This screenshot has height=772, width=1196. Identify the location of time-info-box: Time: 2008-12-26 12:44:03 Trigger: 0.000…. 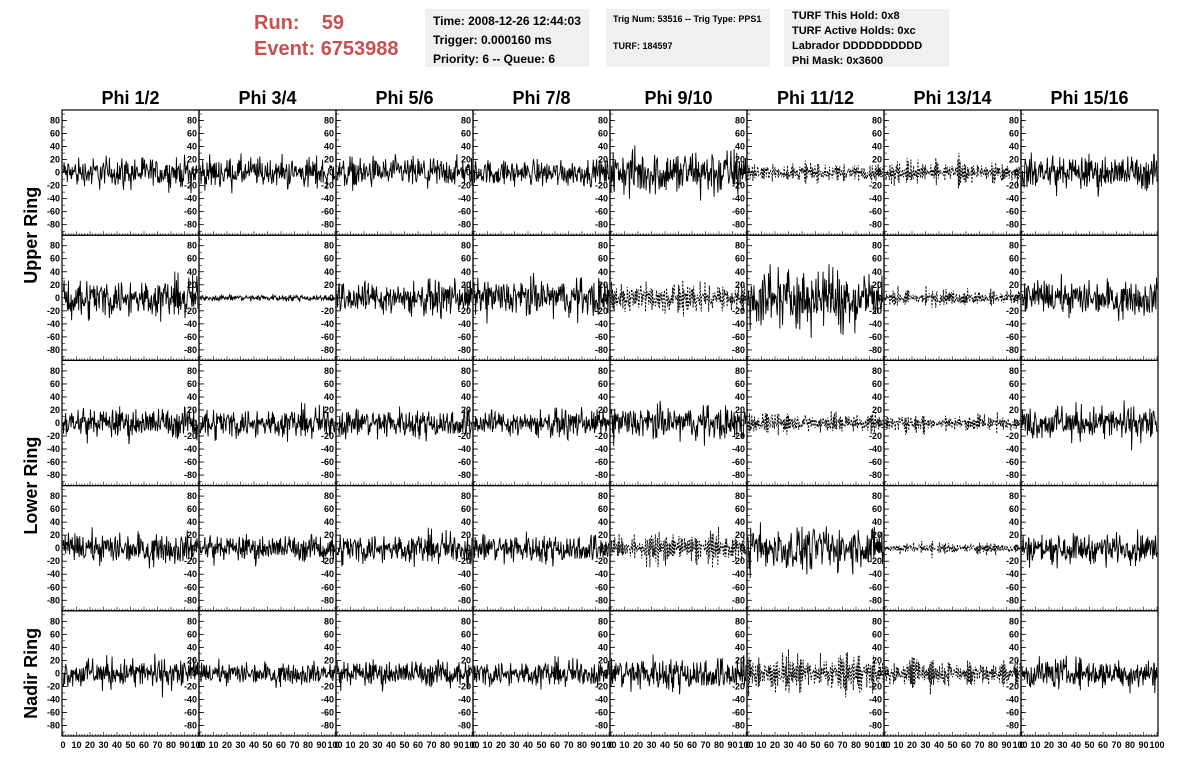
(507, 38).